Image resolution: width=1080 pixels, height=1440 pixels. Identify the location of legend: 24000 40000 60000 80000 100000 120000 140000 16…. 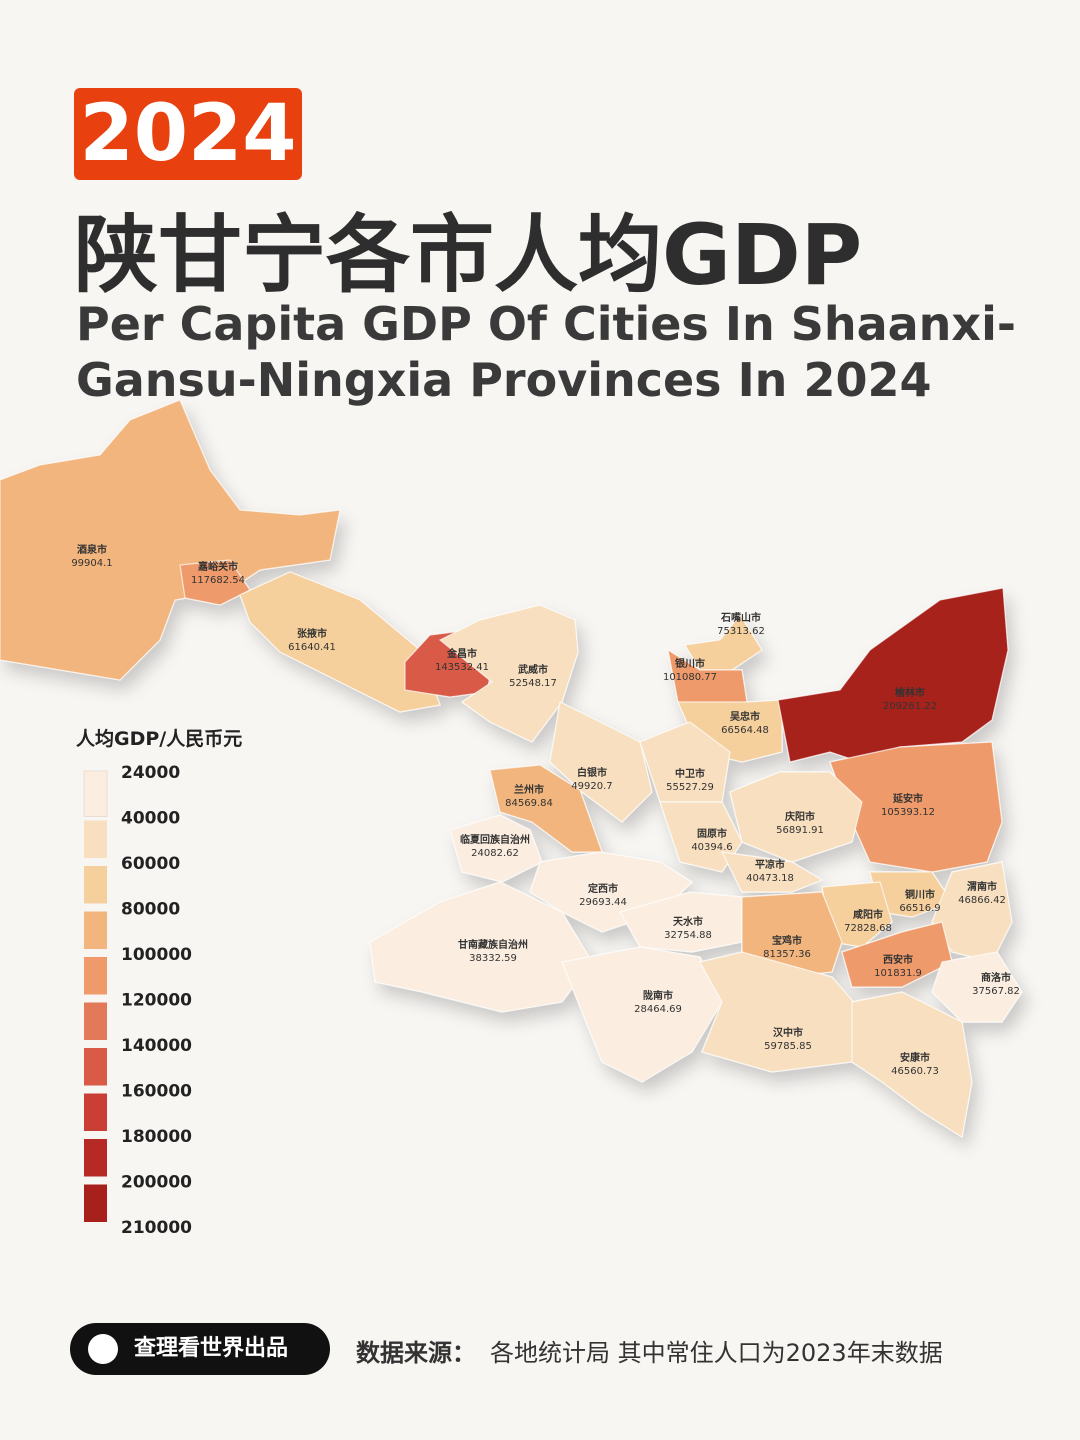
(137, 1000).